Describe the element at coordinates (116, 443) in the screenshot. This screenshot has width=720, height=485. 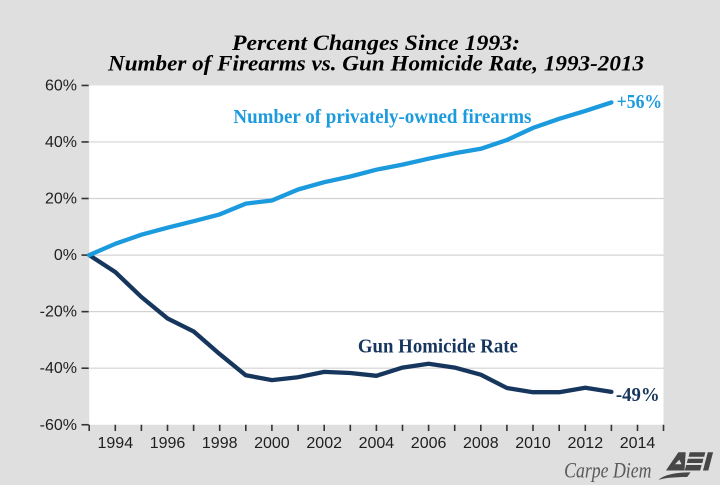
I see `svg-text: 1994` at that location.